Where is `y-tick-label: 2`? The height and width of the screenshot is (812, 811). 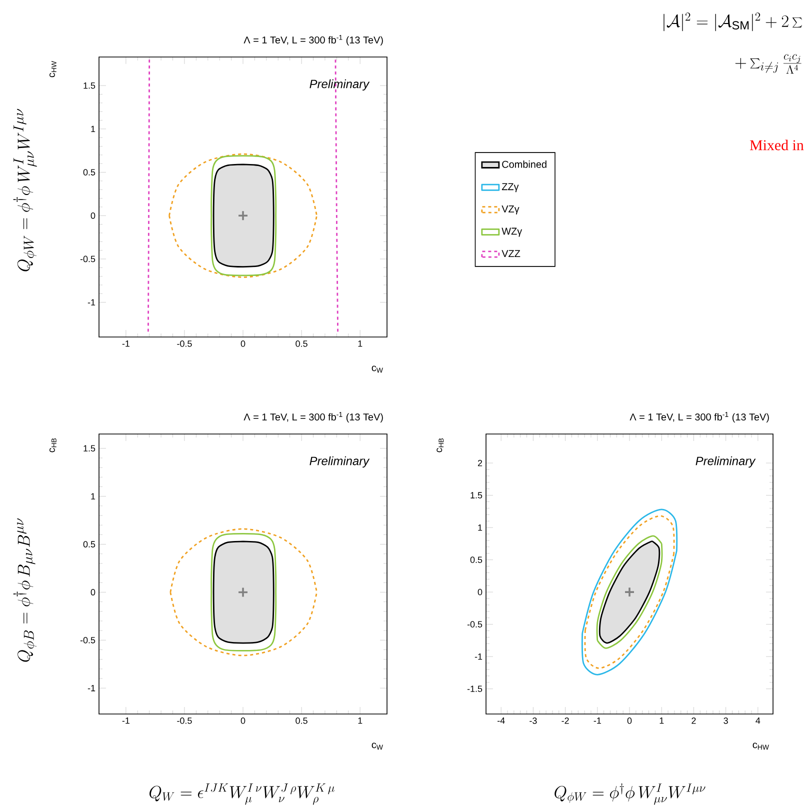 y-tick-label: 2 is located at coordinates (480, 463).